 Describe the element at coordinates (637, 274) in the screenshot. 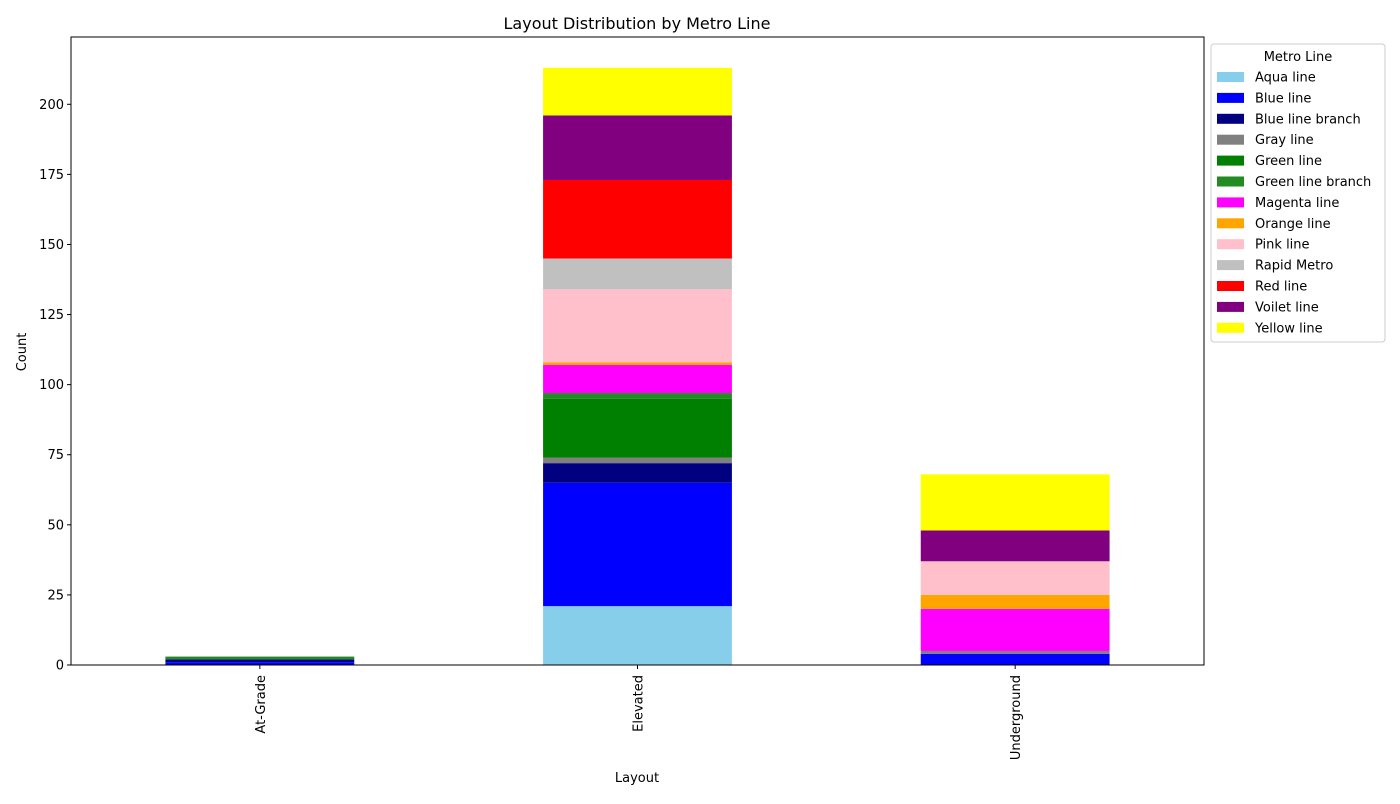

I see `bar-segment-elevated-rapid-metro` at that location.